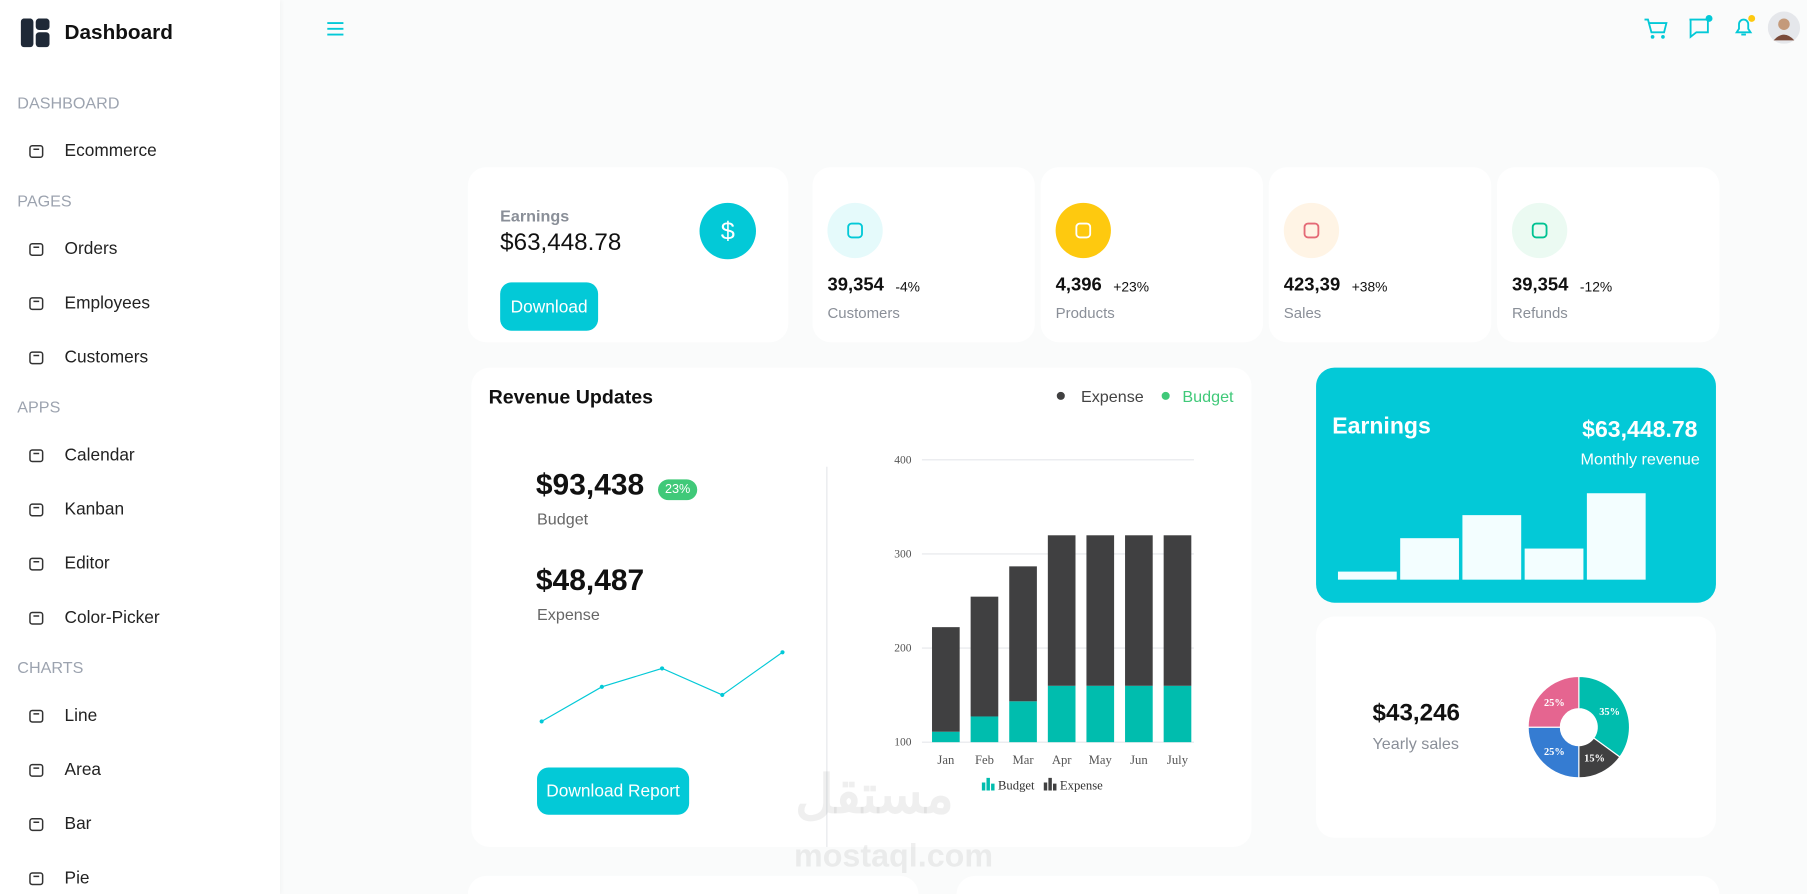 This screenshot has height=894, width=1807. What do you see at coordinates (44, 200) in the screenshot?
I see `section-label: PAGES` at bounding box center [44, 200].